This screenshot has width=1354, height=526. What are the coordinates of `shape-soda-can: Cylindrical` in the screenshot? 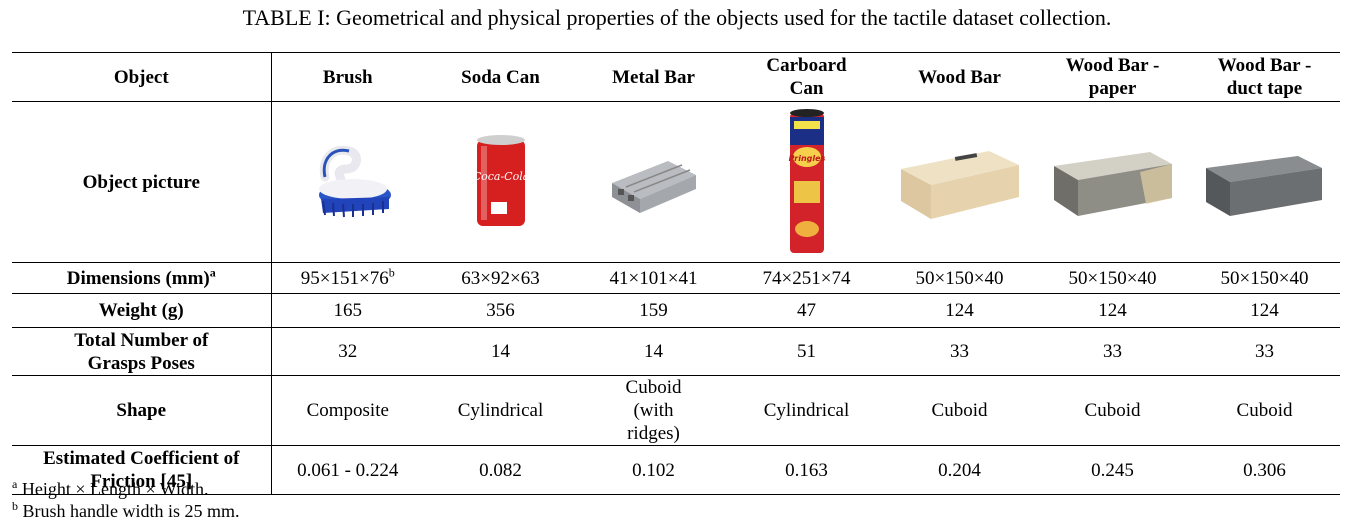 It's located at (500, 410).